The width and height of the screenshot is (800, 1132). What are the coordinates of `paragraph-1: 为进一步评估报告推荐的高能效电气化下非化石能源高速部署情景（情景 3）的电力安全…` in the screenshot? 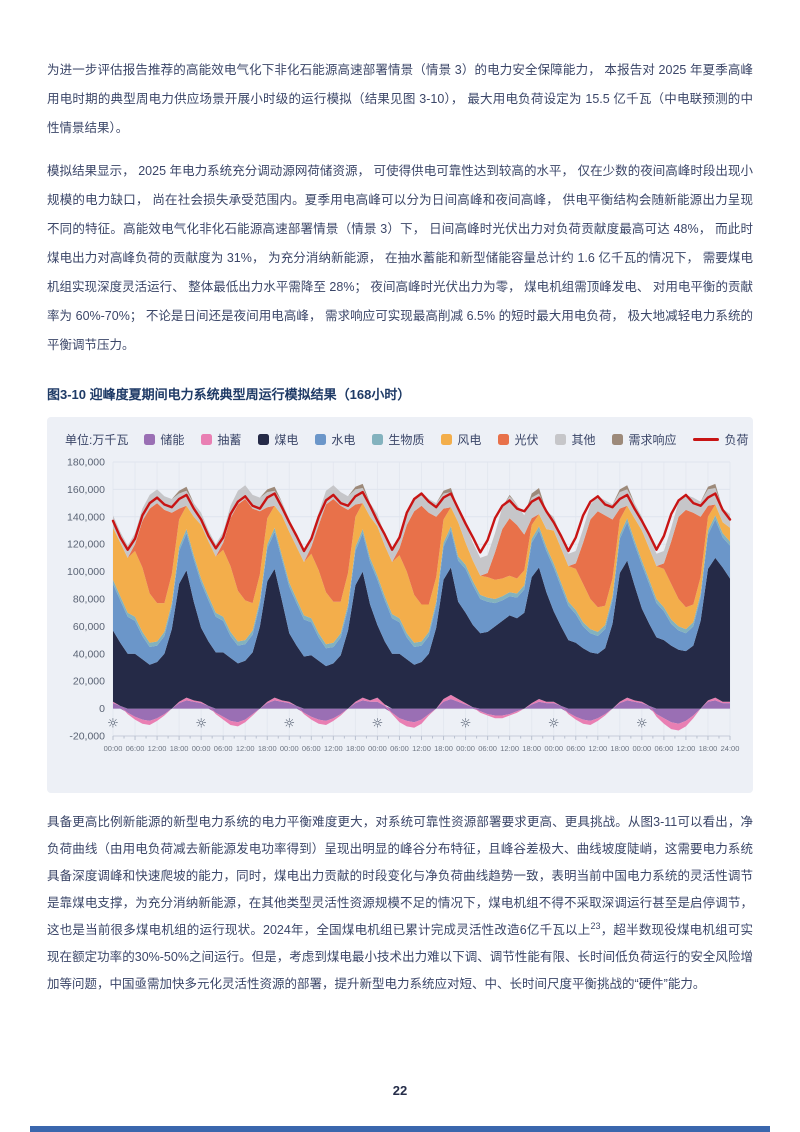 It's located at (400, 99).